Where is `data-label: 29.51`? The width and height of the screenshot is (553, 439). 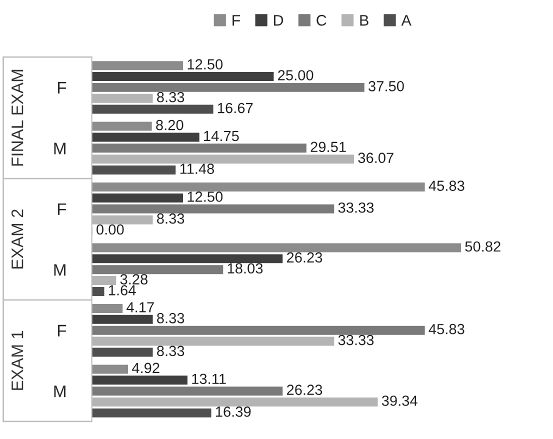
data-label: 29.51 is located at coordinates (328, 147).